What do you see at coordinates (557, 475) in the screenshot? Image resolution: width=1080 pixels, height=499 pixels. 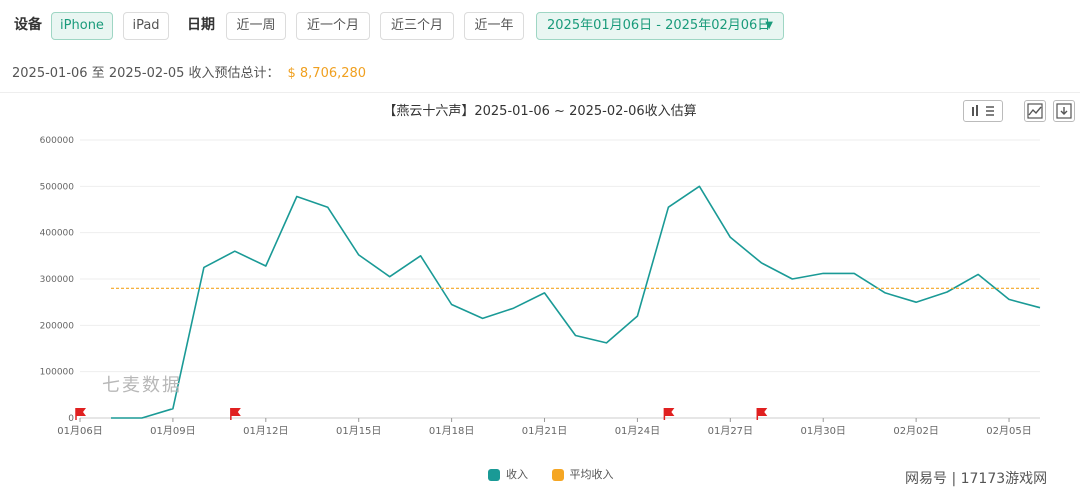 I see `legend-swatch-average` at bounding box center [557, 475].